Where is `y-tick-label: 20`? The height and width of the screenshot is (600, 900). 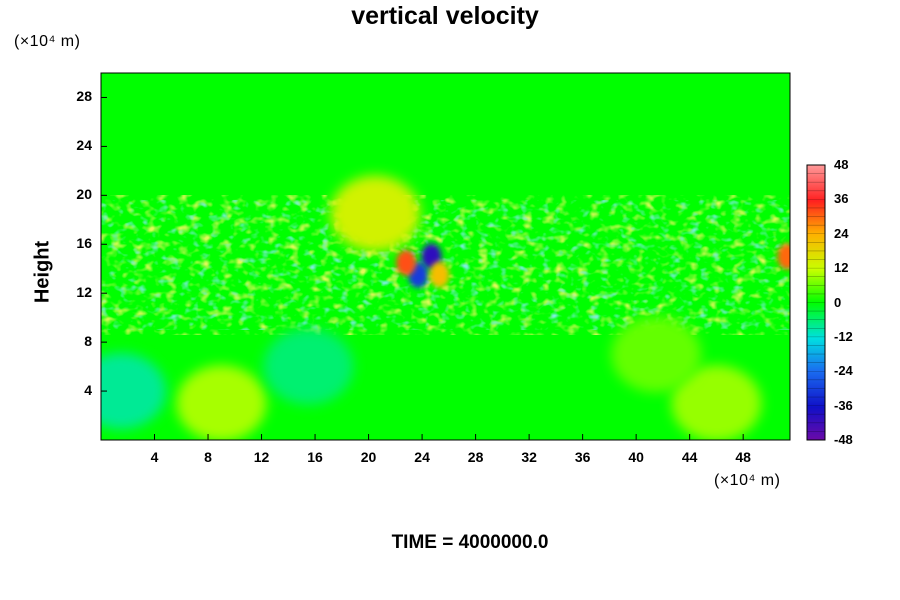 y-tick-label: 20 is located at coordinates (84, 194).